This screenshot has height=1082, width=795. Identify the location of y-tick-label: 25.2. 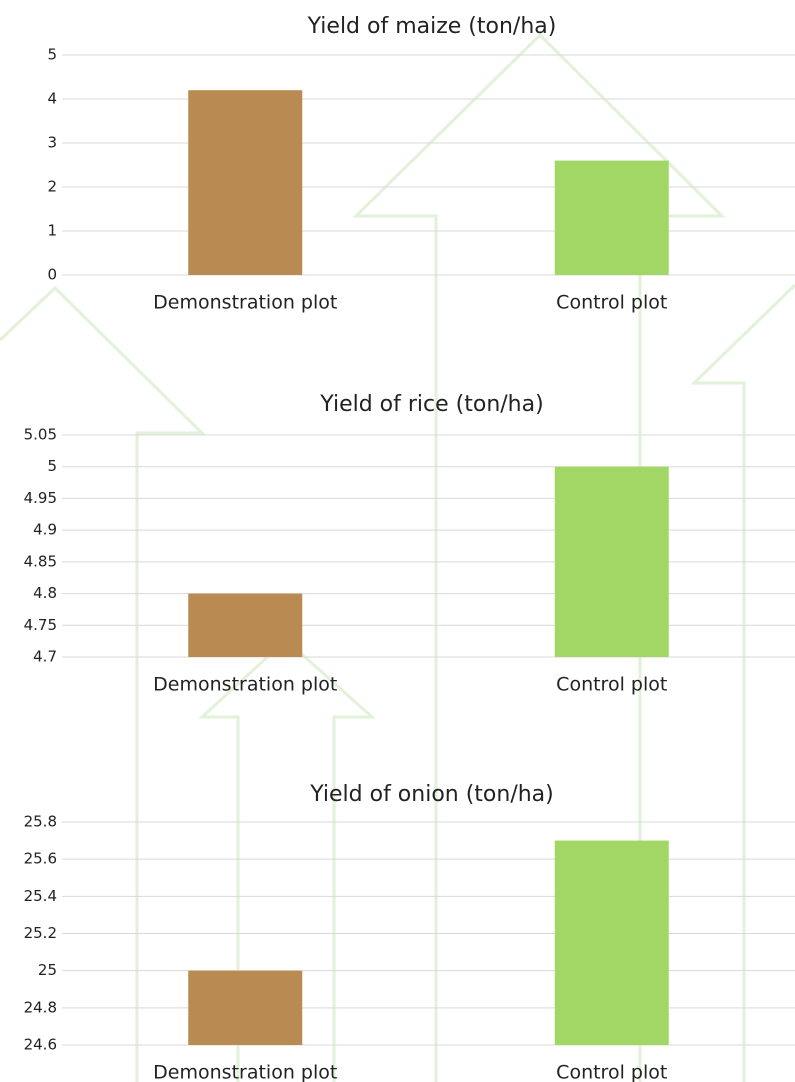
(40, 933).